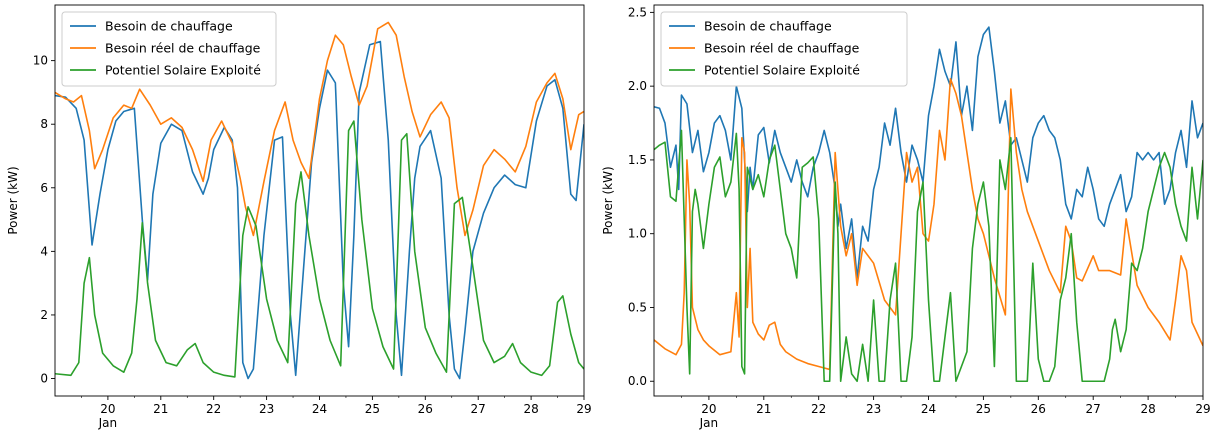  I want to click on y-tick-label: 6, so click(44, 188).